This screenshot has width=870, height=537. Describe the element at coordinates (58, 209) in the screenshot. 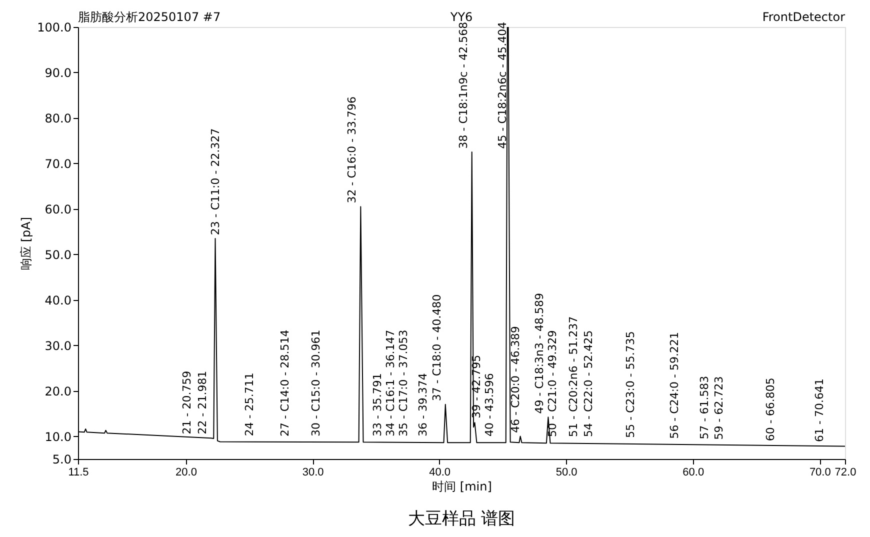

I see `y-tick-label: 60.0` at that location.